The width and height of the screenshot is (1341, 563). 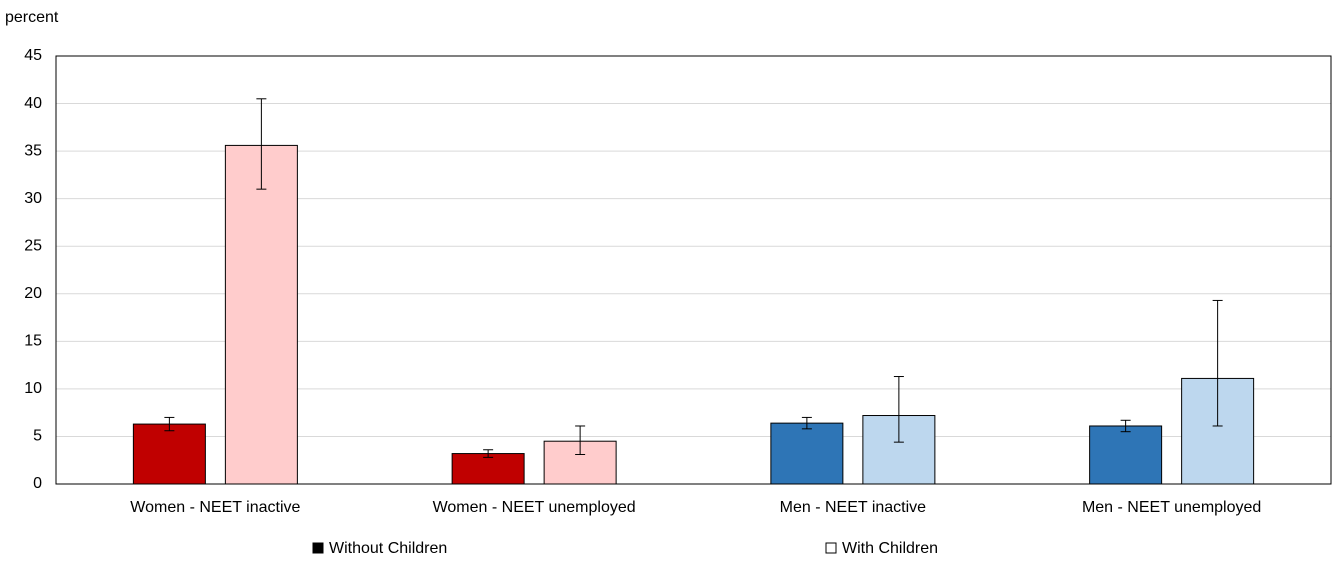 What do you see at coordinates (33, 341) in the screenshot?
I see `y-tick-label: 15` at bounding box center [33, 341].